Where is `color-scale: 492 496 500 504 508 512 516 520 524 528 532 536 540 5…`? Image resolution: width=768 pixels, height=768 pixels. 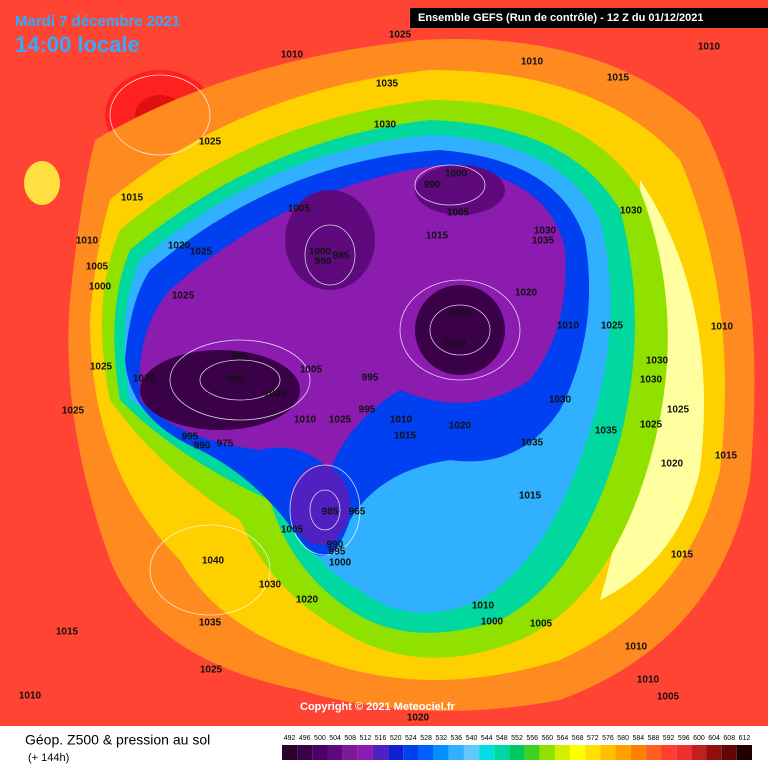 color-scale: 492 496 500 504 508 512 516 520 524 528 532 536 540 5… is located at coordinates (517, 747).